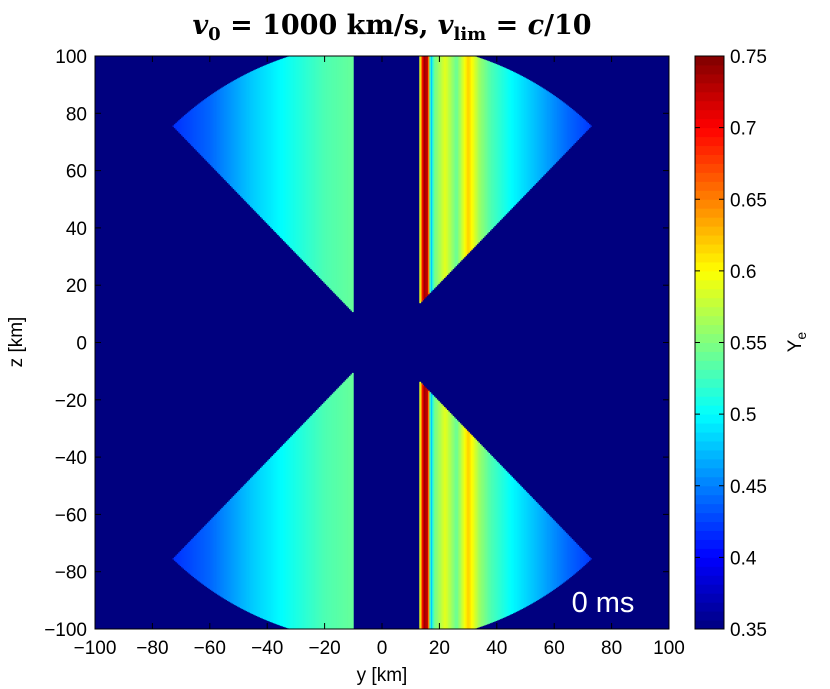 The width and height of the screenshot is (830, 689). I want to click on x-tick-label: −20, so click(324, 648).